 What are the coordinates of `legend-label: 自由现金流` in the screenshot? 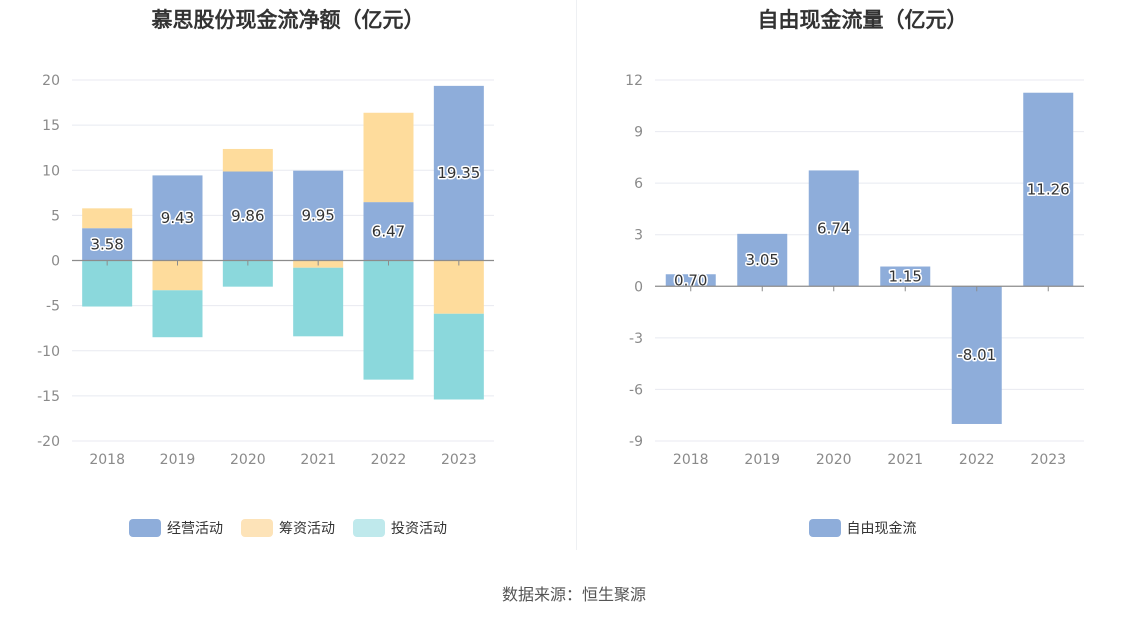 It's located at (881, 529).